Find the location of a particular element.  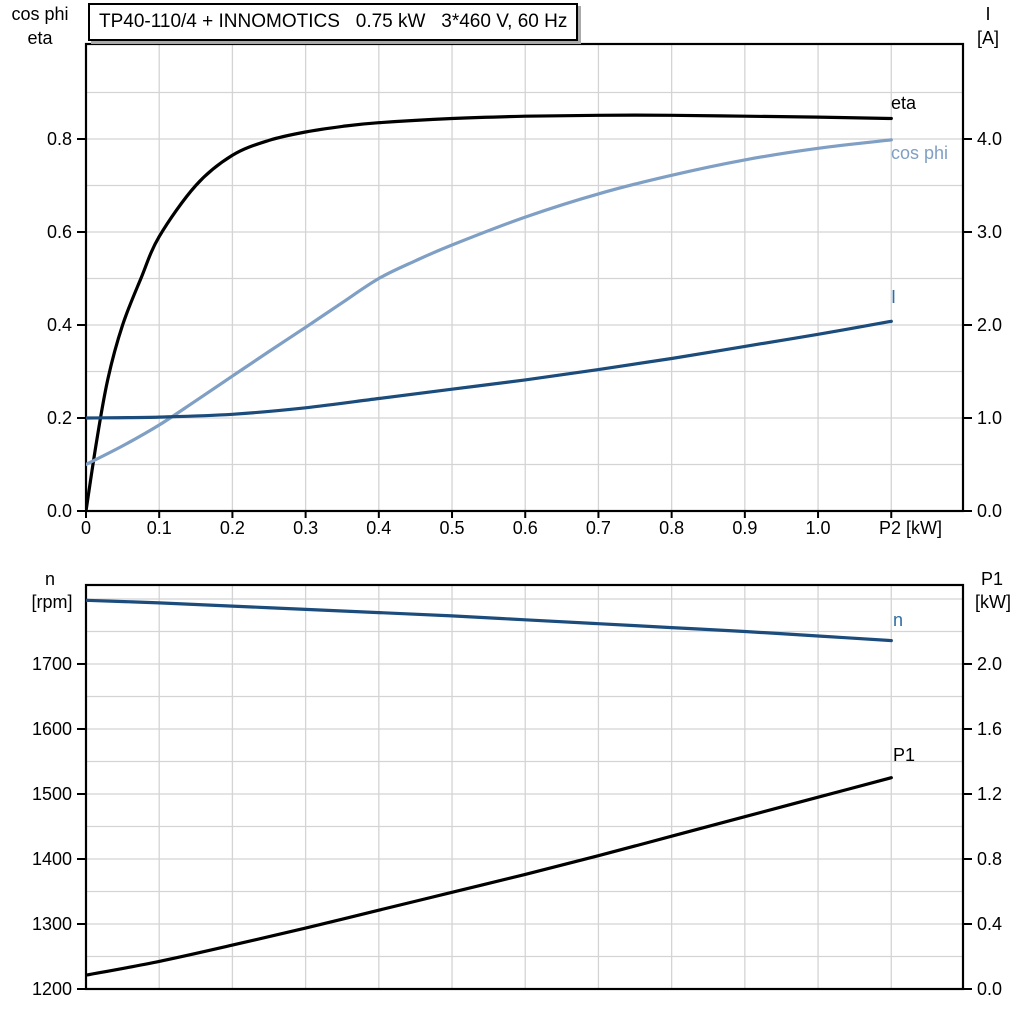

right-axis-tick-label: 3.0 is located at coordinates (990, 231).